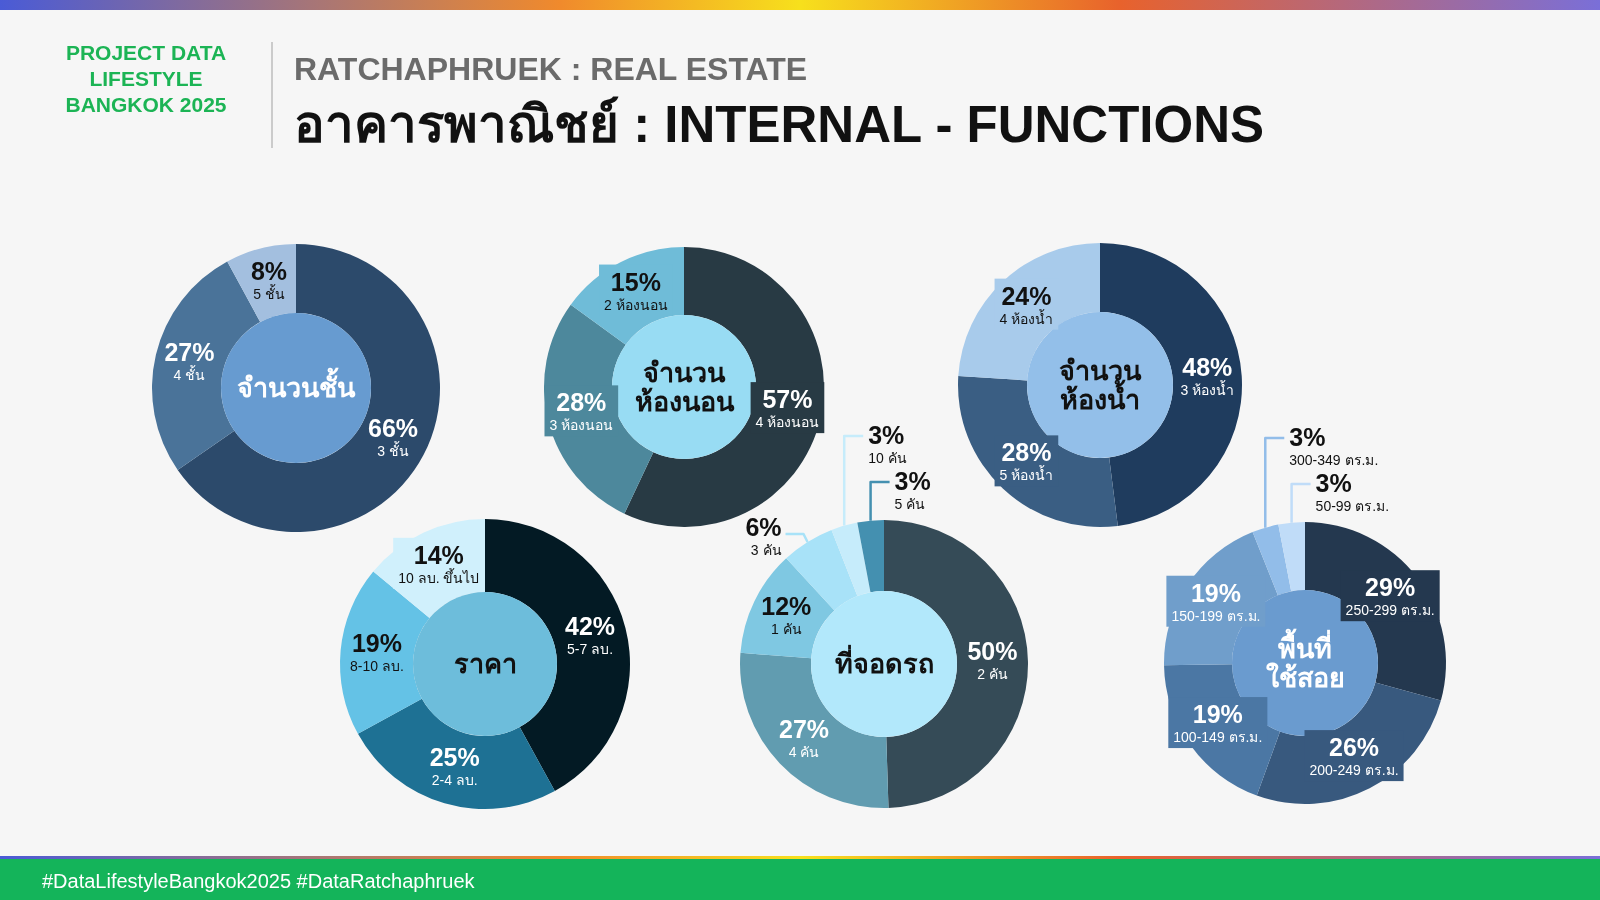  Describe the element at coordinates (884, 661) in the screenshot. I see `text: ที่จอดรถ` at that location.